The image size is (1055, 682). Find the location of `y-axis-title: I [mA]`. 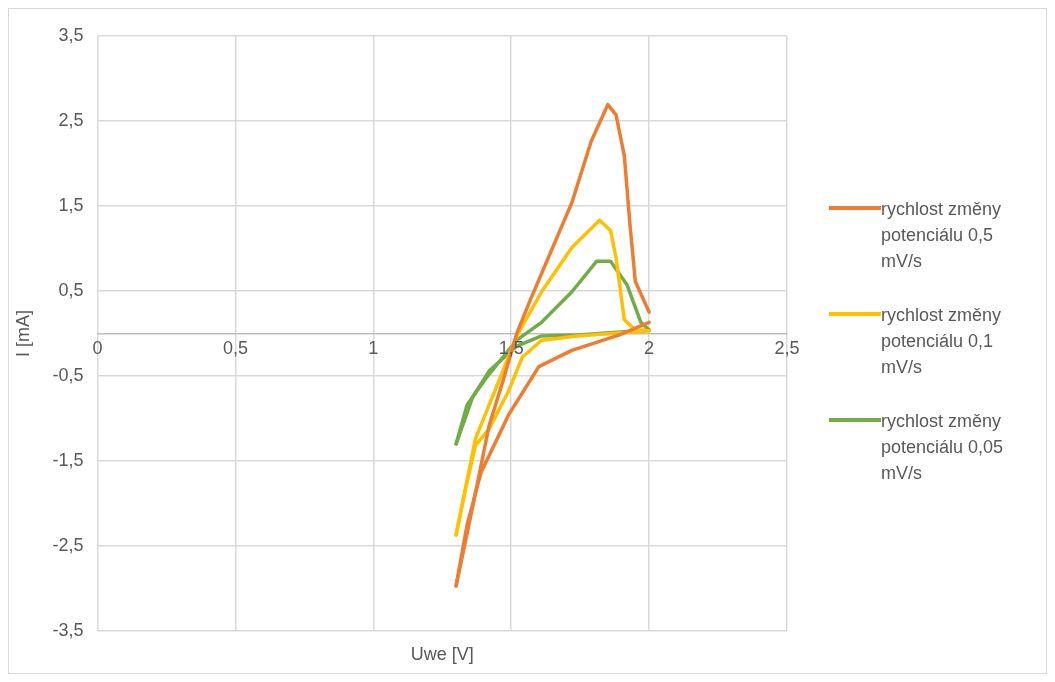

y-axis-title: I [mA] is located at coordinates (22, 333).